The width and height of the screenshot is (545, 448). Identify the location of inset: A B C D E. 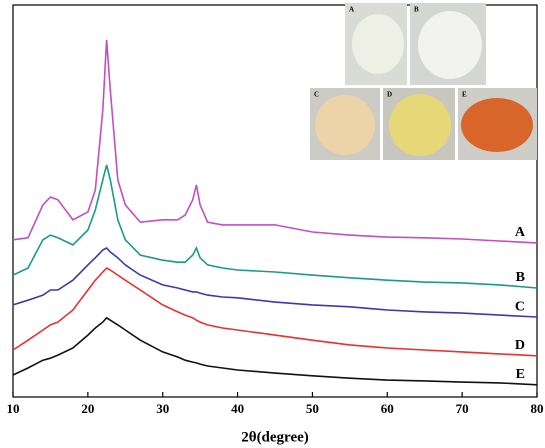
(423, 81).